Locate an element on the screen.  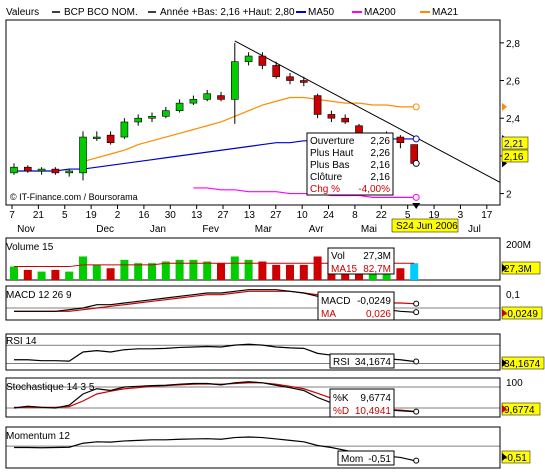
month-label: Jul is located at coordinates (474, 229).